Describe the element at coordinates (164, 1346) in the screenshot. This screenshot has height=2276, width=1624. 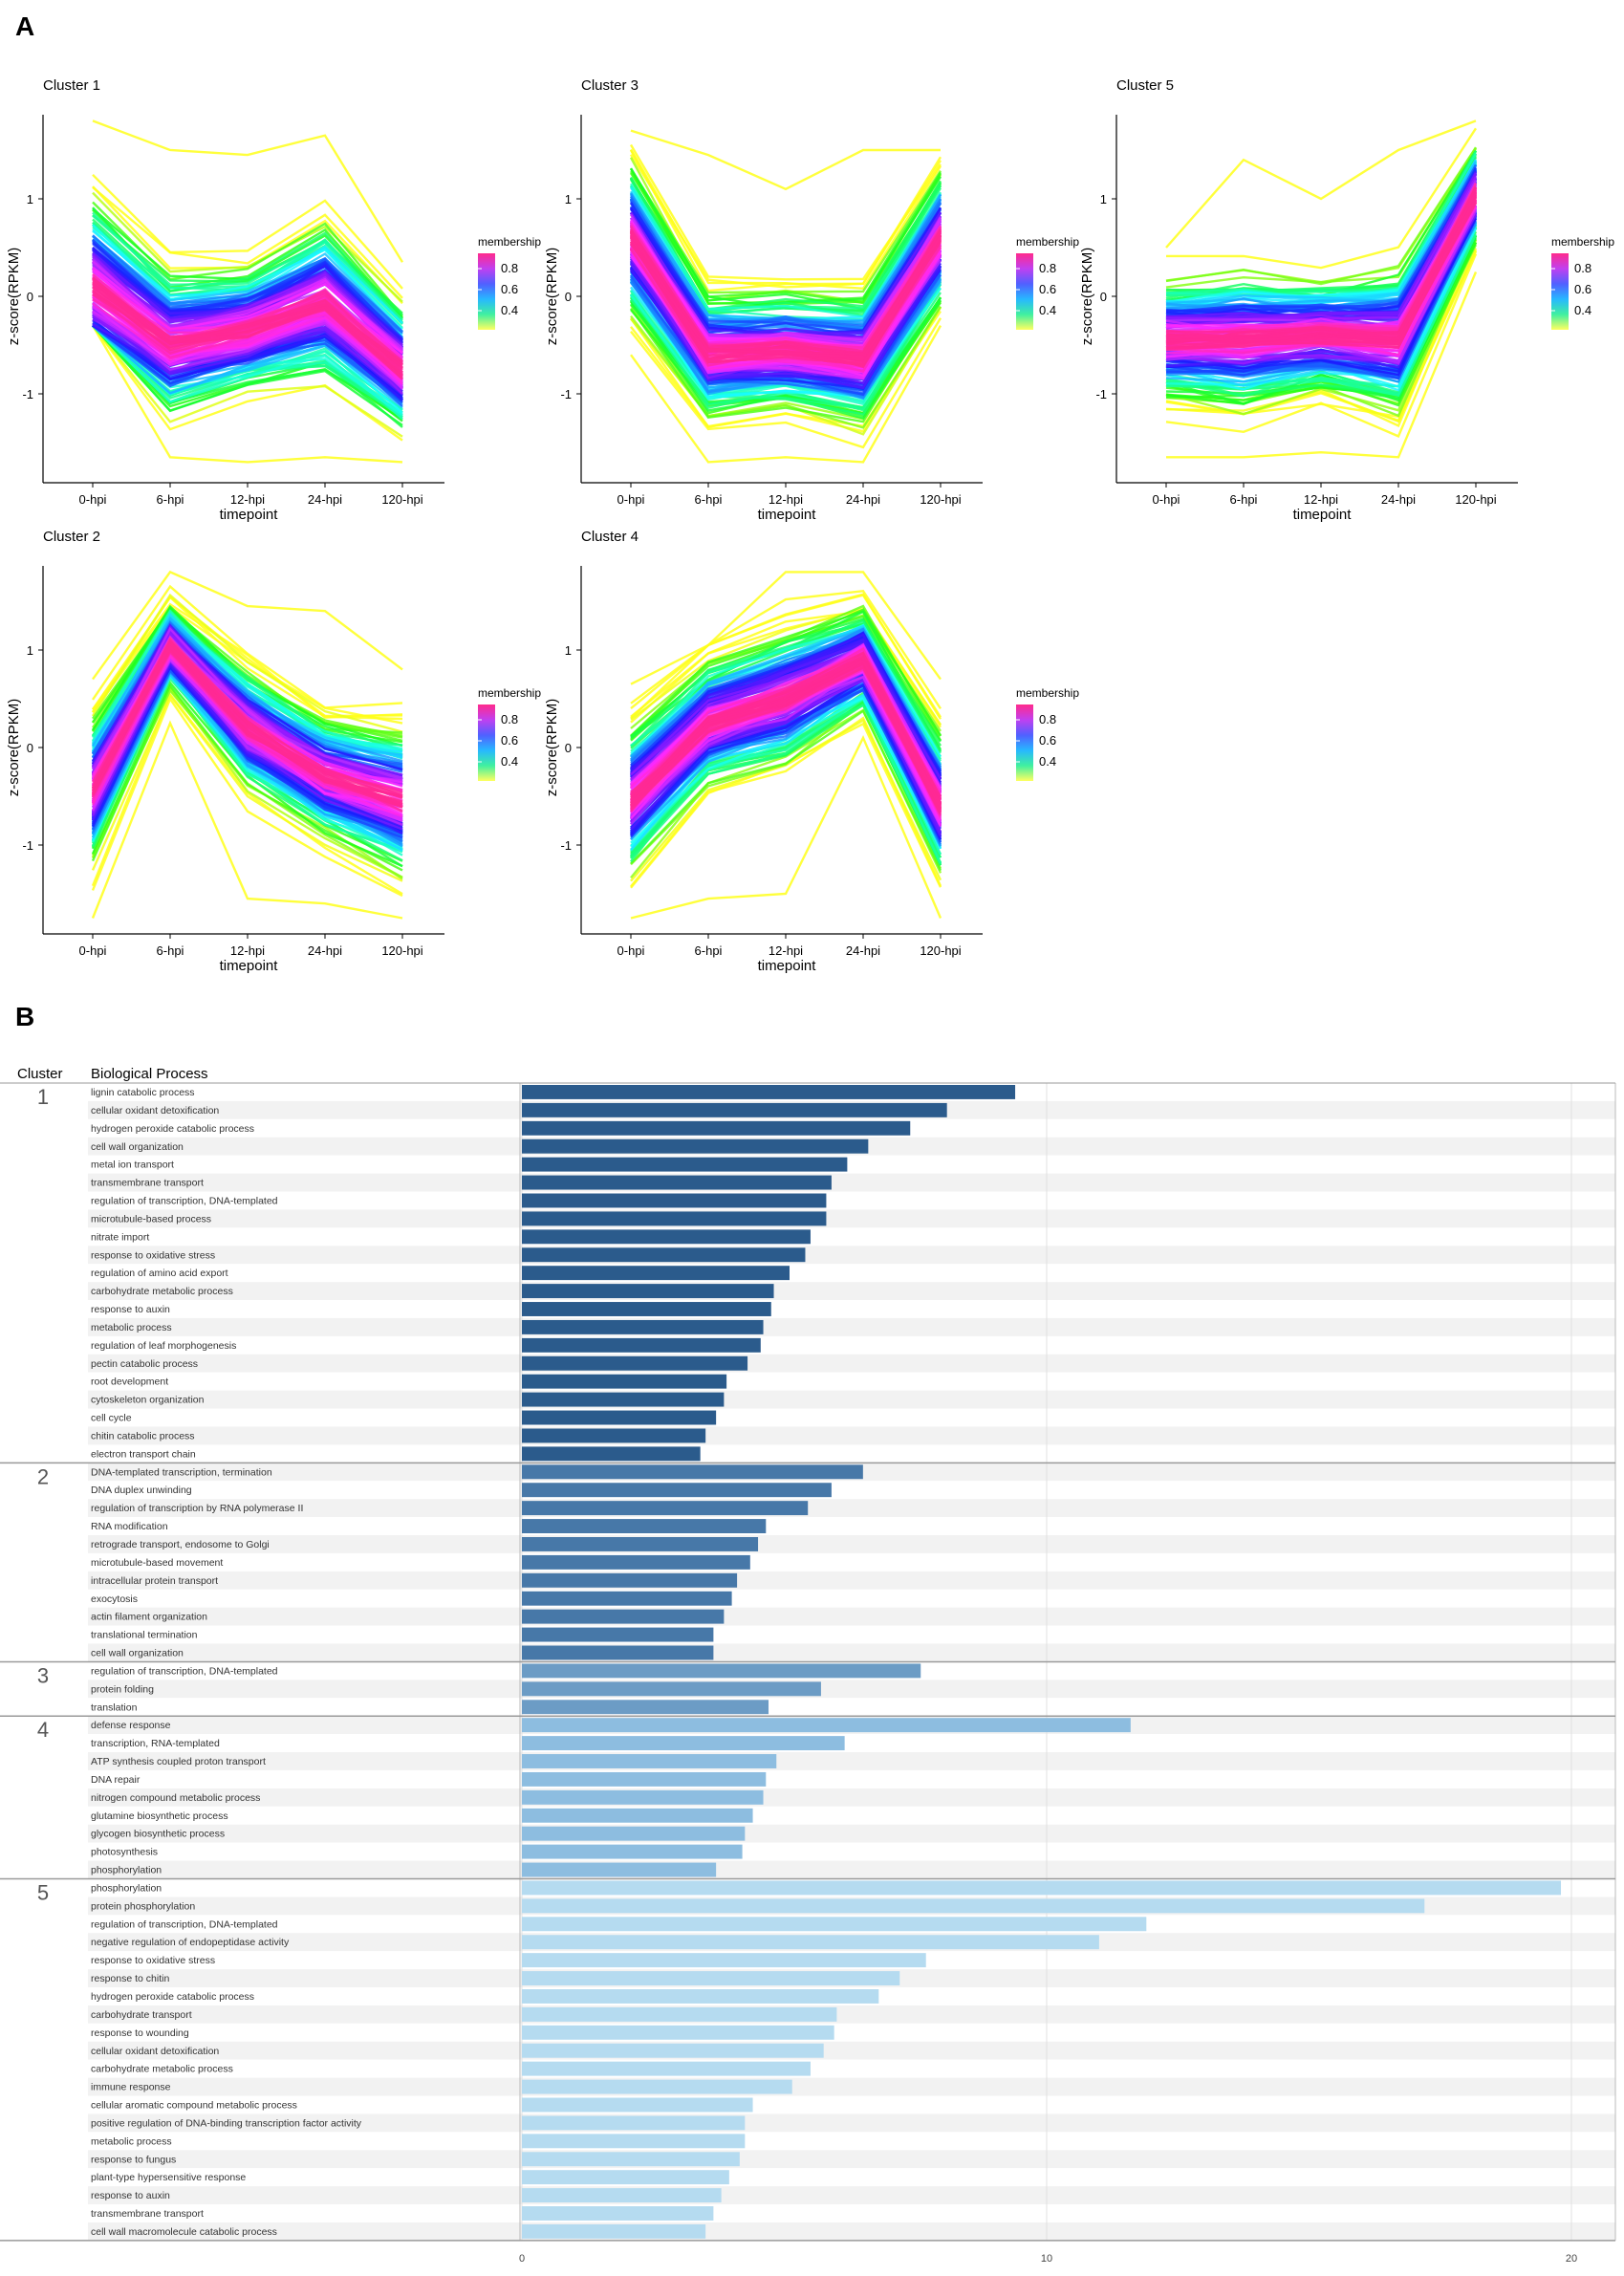
I see `process-label: regulation of leaf morphogenesis` at that location.